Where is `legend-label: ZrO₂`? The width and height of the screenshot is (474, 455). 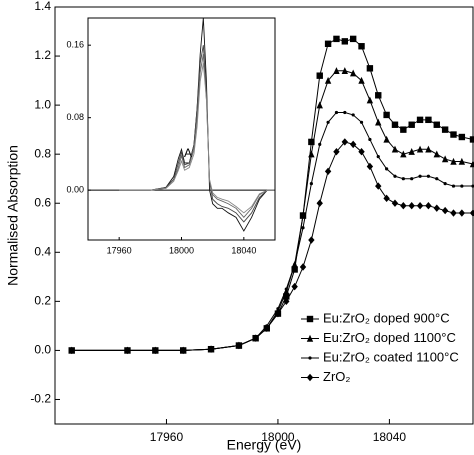
legend-label: ZrO₂ is located at coordinates (336, 376).